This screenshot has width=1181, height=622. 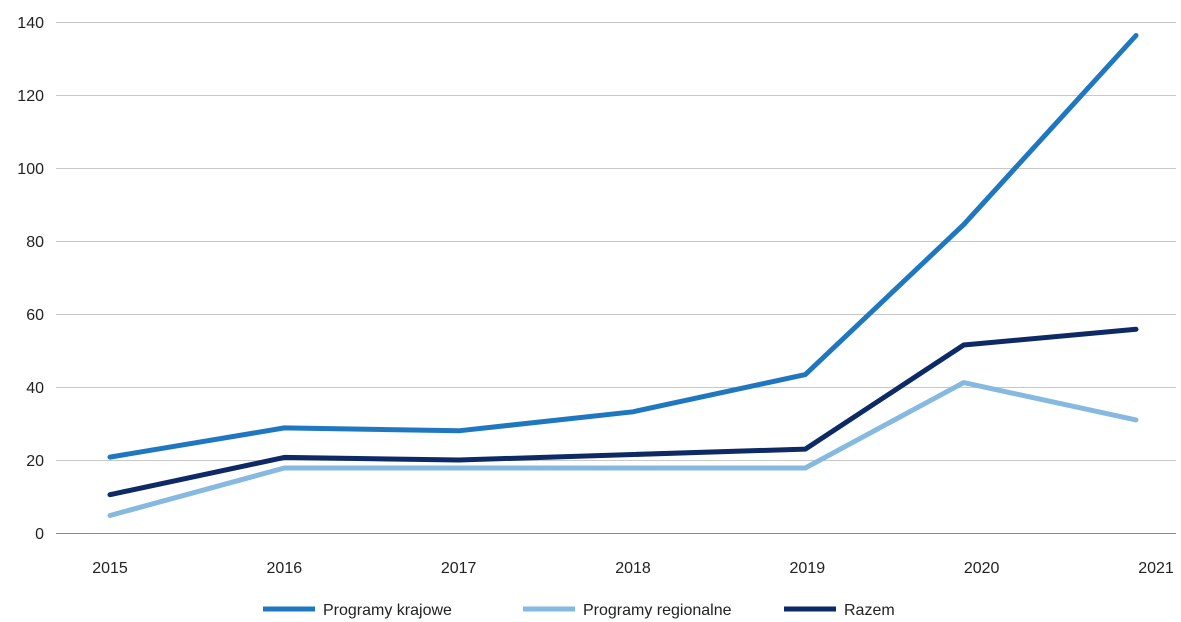 What do you see at coordinates (657, 610) in the screenshot?
I see `legend-label: Programy regionalne` at bounding box center [657, 610].